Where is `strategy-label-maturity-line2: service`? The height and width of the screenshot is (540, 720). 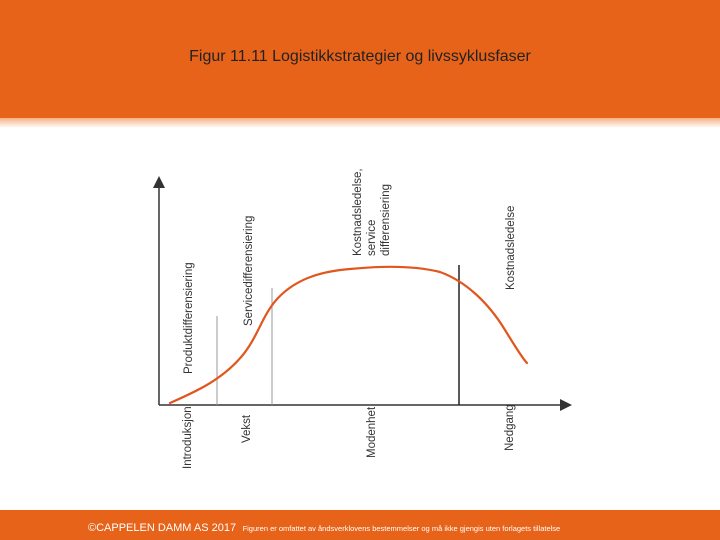
strategy-label-maturity-line2: service is located at coordinates (372, 238).